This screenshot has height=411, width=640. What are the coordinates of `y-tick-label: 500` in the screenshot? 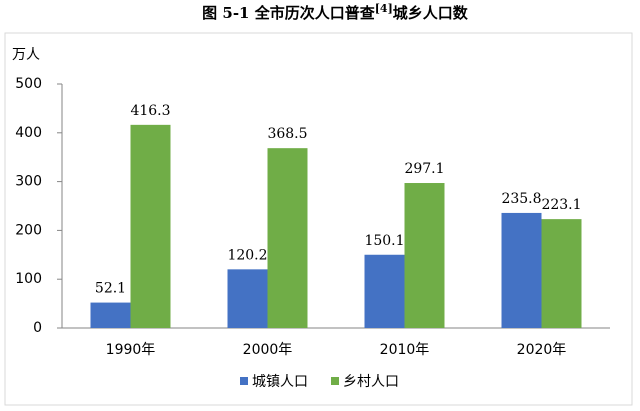 It's located at (28, 84).